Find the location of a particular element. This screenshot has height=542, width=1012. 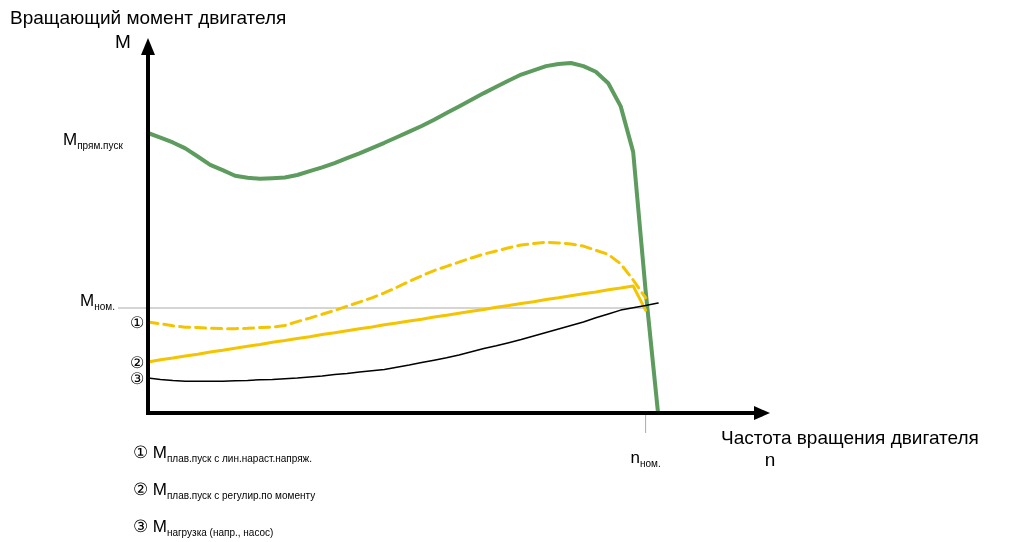

text: ③ M$_{нагрузка (напр., насос)}$ is located at coordinates (203, 527).